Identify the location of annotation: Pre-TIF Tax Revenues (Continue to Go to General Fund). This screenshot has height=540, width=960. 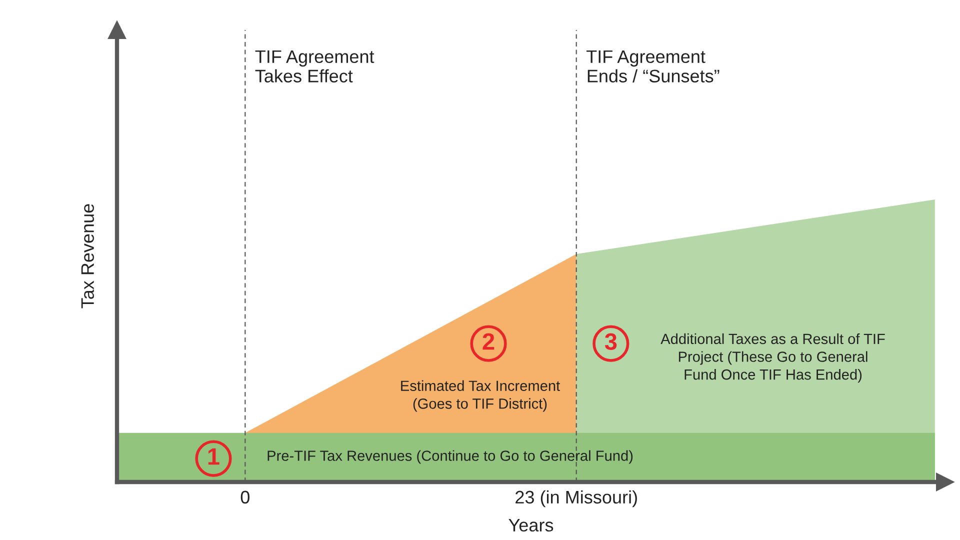
(450, 457).